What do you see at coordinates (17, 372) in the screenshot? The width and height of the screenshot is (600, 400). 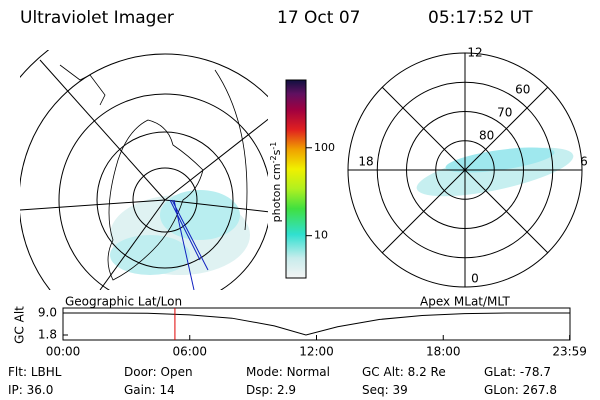 I see `info-label: Flt:` at bounding box center [17, 372].